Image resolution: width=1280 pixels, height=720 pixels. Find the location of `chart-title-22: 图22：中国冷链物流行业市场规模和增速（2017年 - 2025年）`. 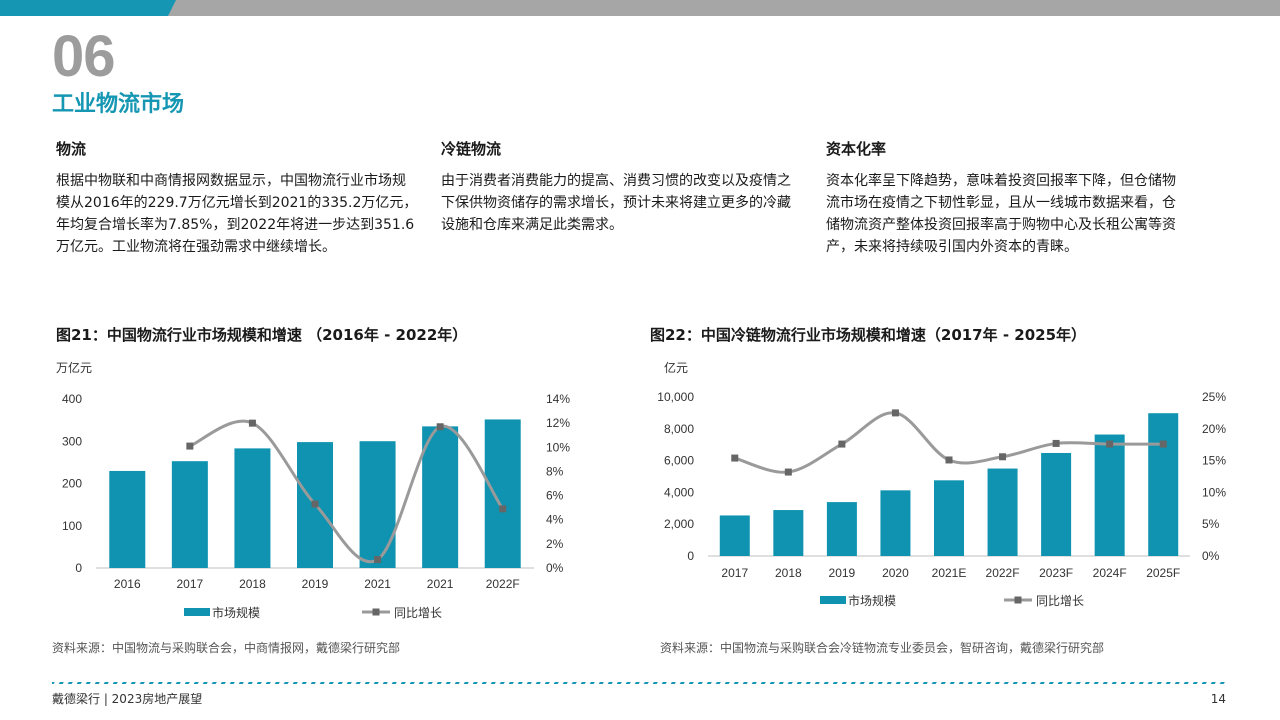

chart-title-22: 图22：中国冷链物流行业市场规模和增速（2017年 - 2025年） is located at coordinates (868, 335).